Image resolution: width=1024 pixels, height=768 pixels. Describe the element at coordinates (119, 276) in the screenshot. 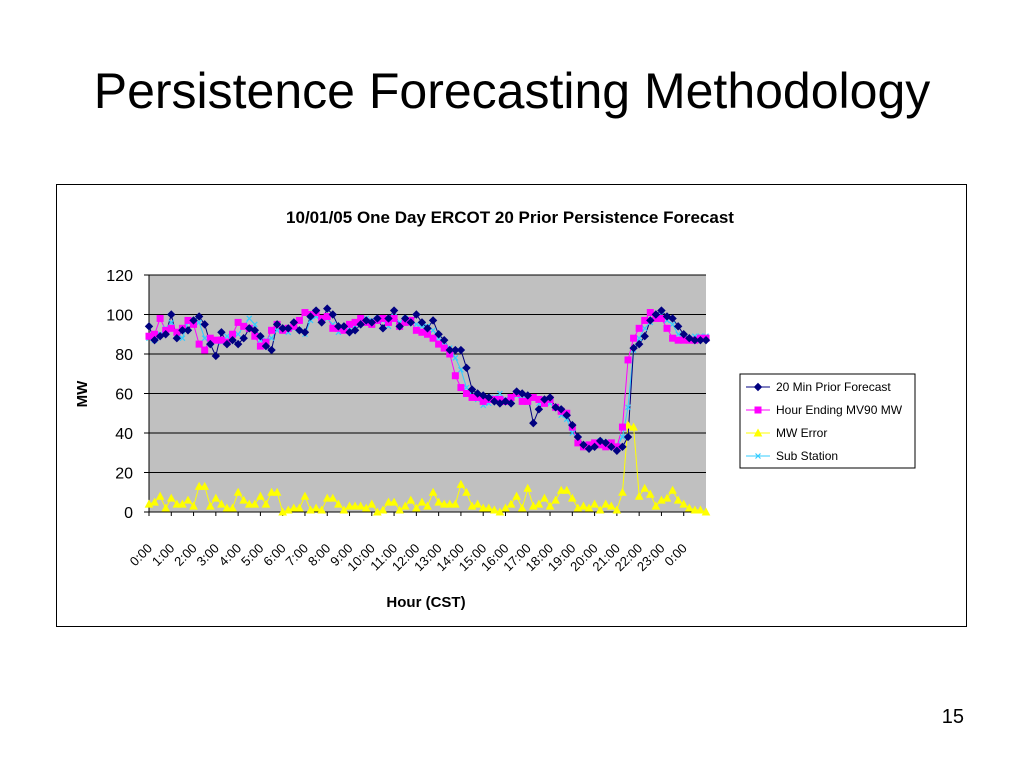

I see `y-tick-label: 120` at that location.